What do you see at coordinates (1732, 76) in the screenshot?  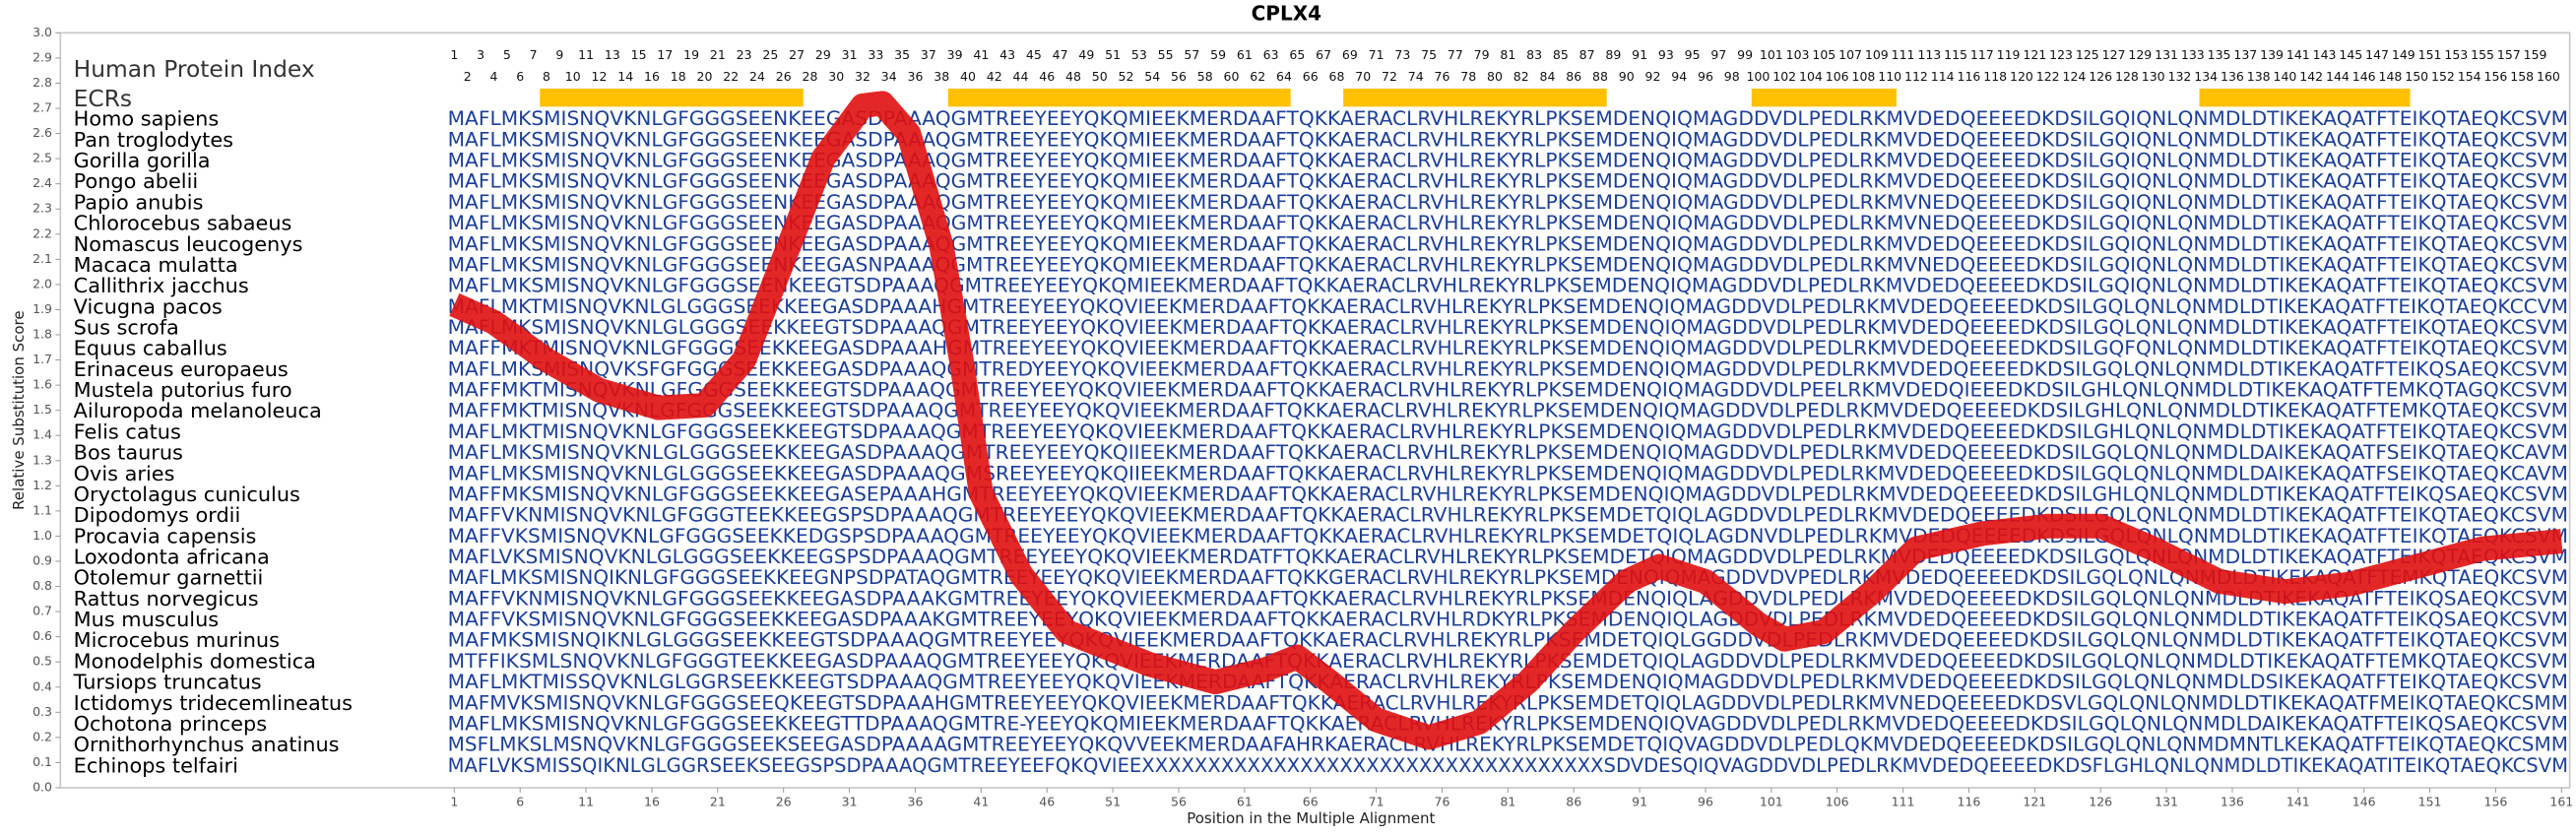 I see `index-number: 98` at bounding box center [1732, 76].